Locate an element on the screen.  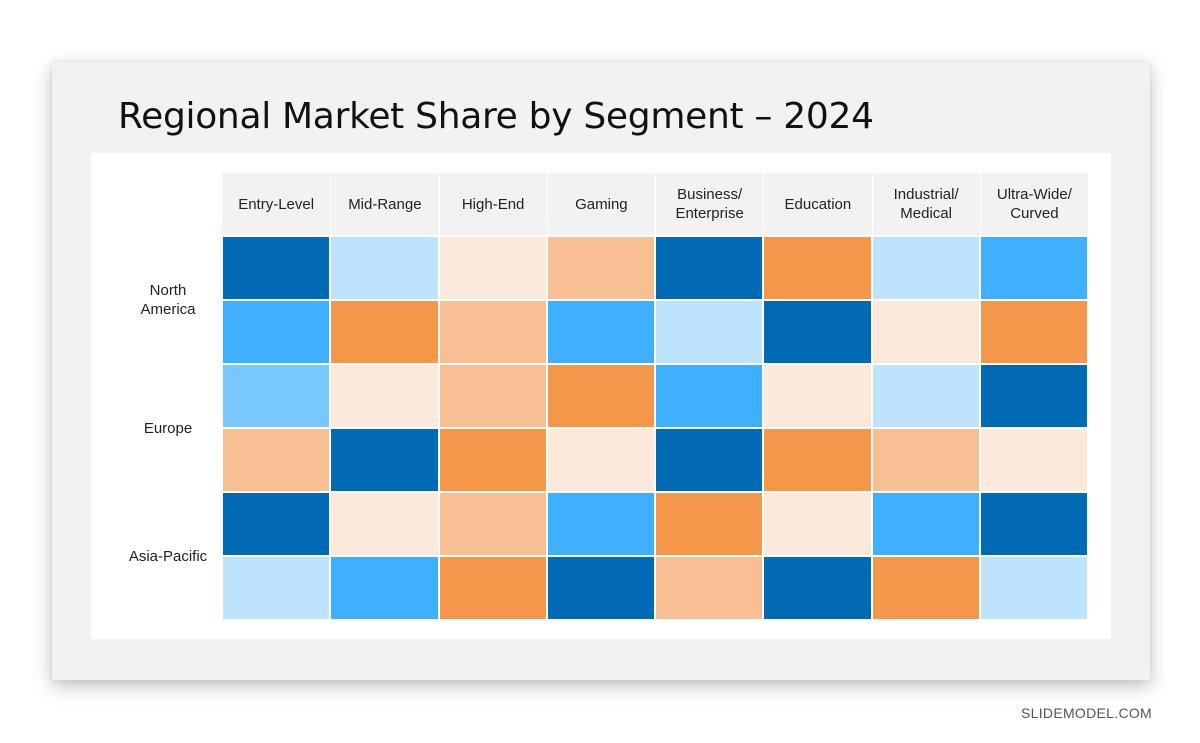
column-header: Gaming is located at coordinates (601, 204).